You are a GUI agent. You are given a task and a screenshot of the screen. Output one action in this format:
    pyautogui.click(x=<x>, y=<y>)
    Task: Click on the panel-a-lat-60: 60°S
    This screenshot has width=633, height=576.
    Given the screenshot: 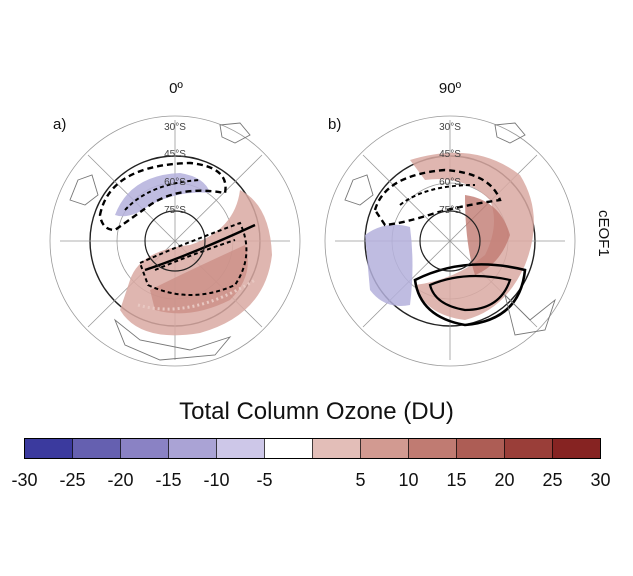 What is the action you would take?
    pyautogui.click(x=175, y=182)
    